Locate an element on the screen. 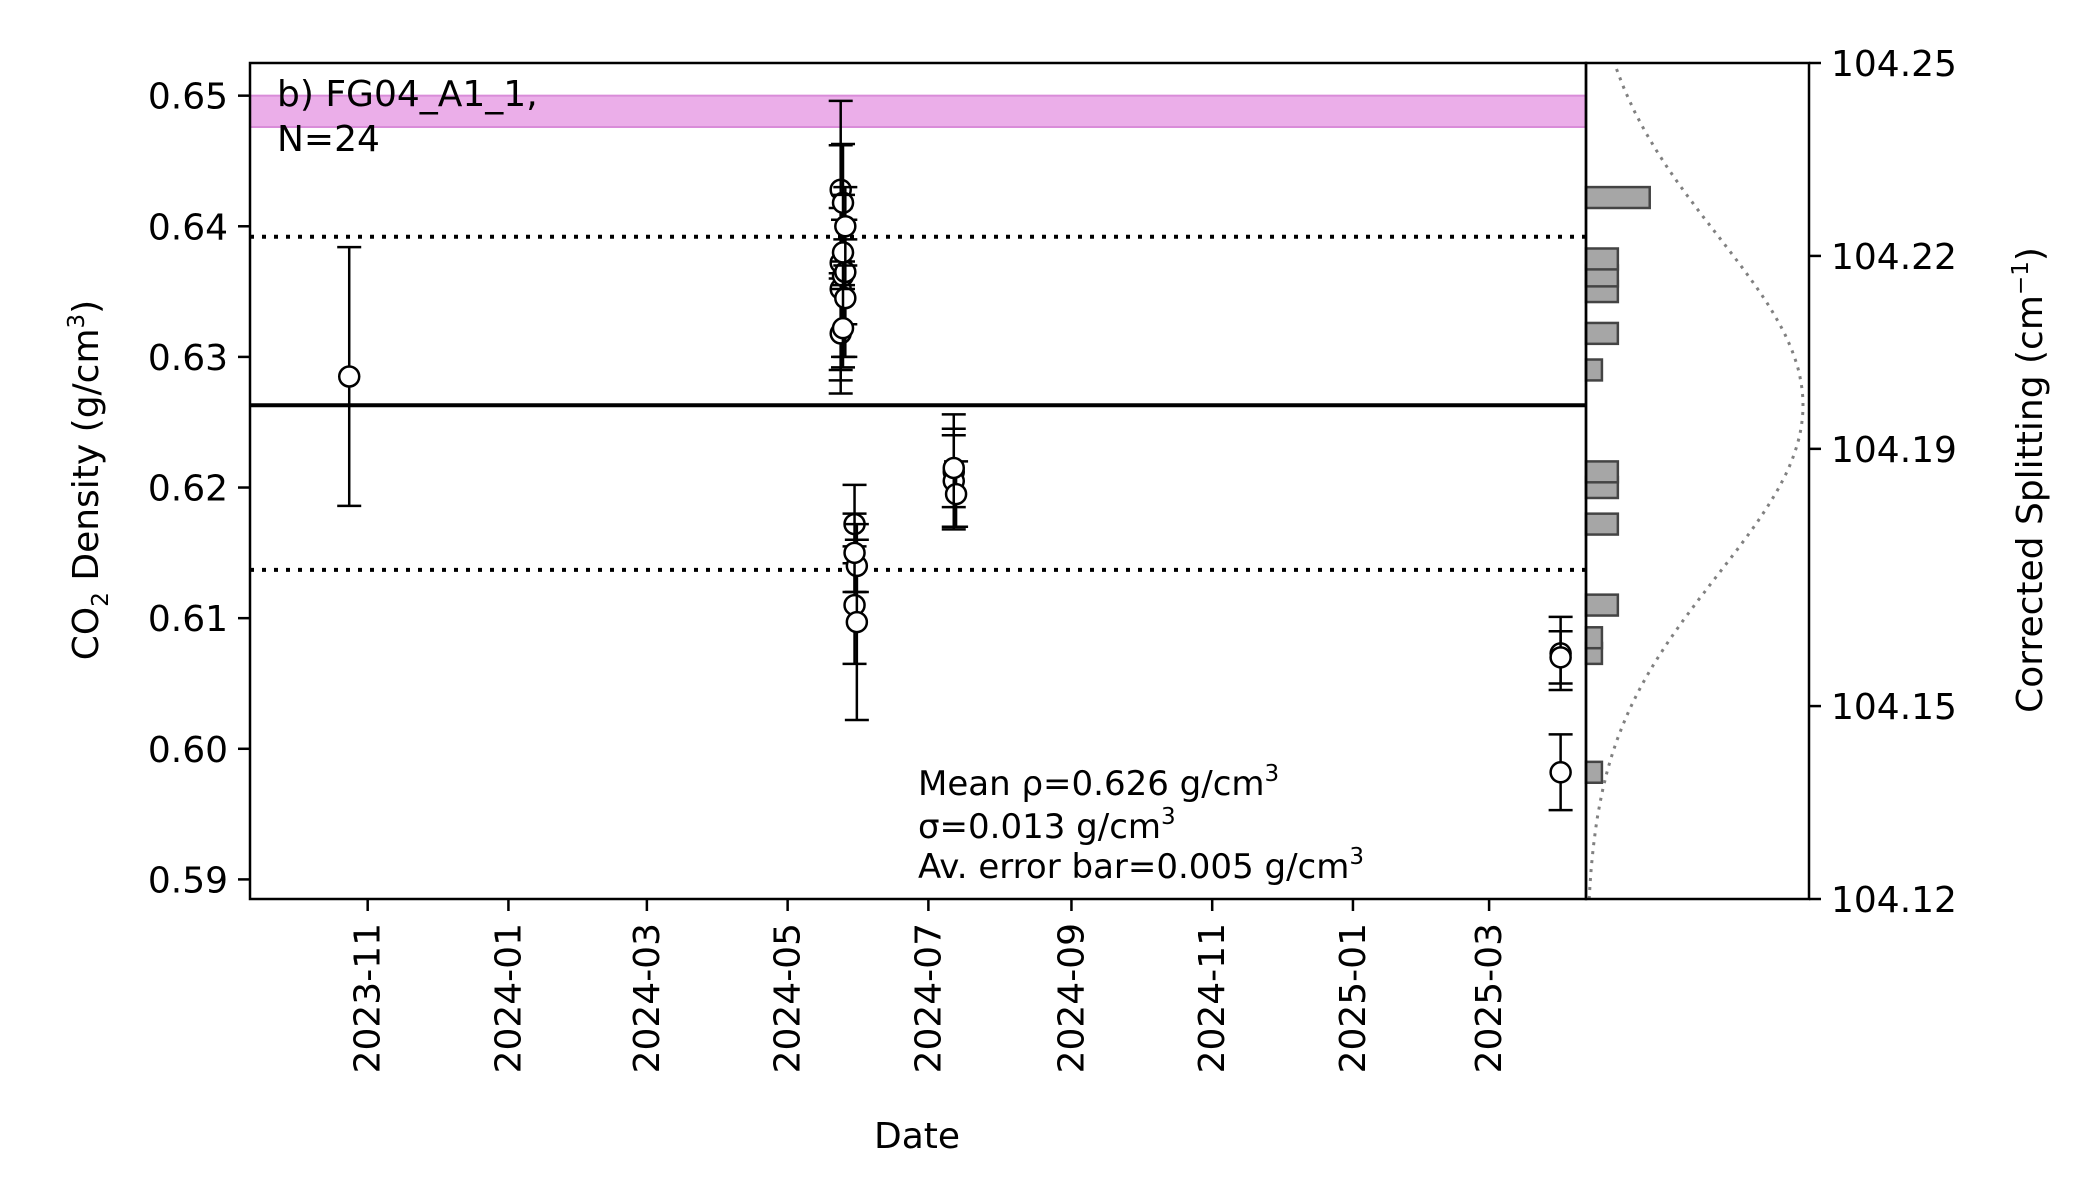 The width and height of the screenshot is (2100, 1200). y-axis-title-mid: Density (g/cm is located at coordinates (86, 460).